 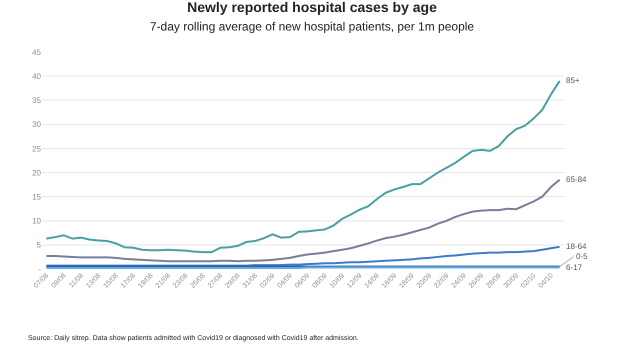 What do you see at coordinates (37, 101) in the screenshot?
I see `y-tick-label: 35` at bounding box center [37, 101].